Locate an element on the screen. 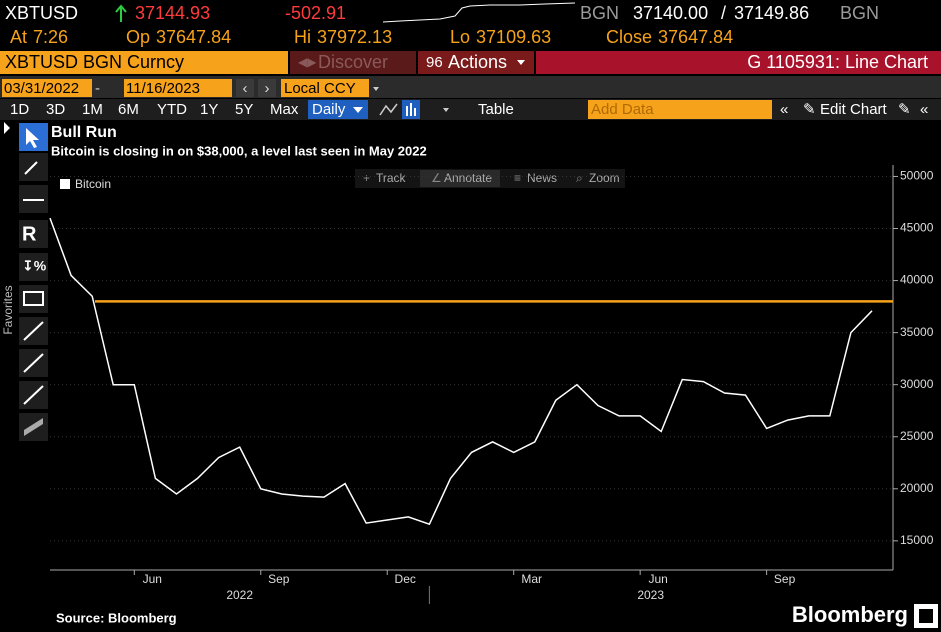  currency: Local CCY is located at coordinates (320, 88).